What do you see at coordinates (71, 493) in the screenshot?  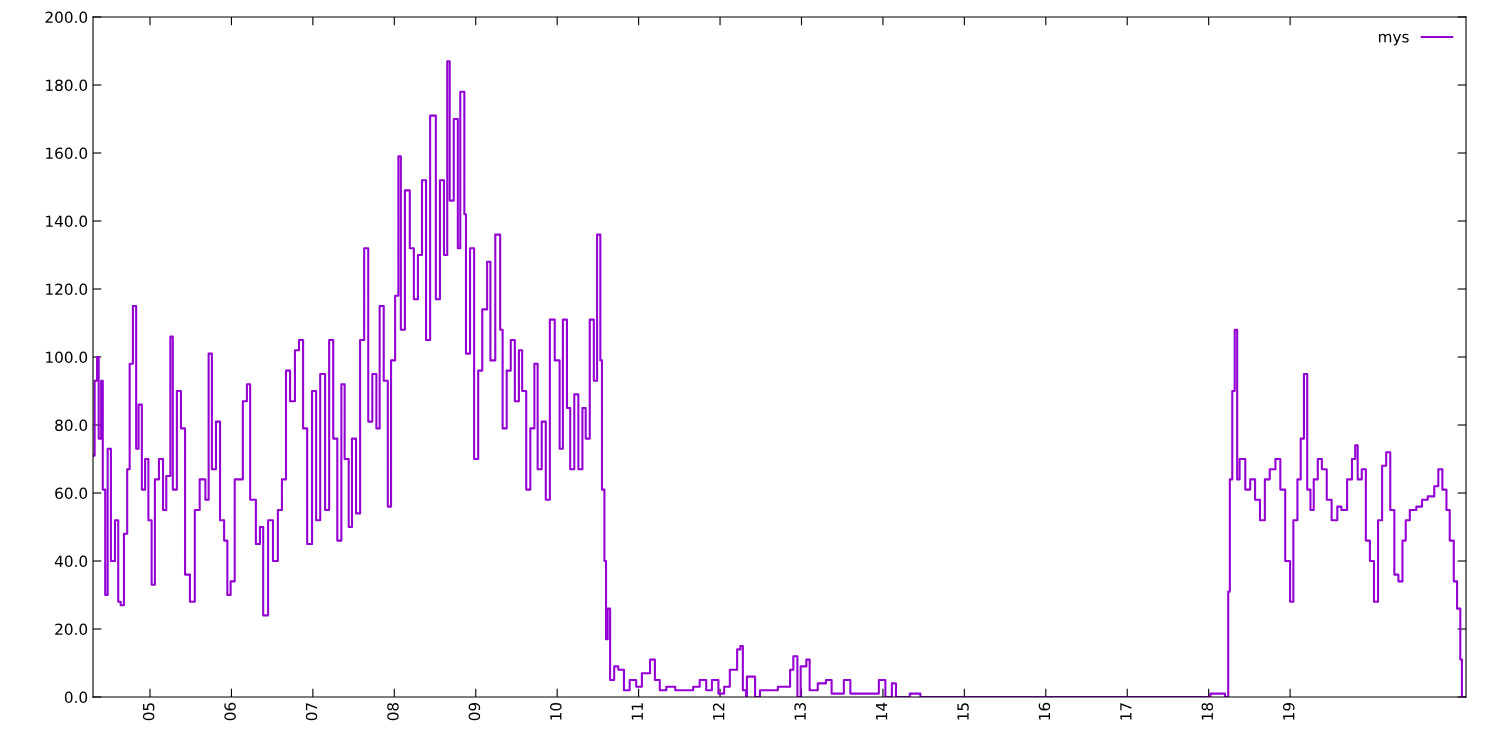 I see `y-tick-label: 60.0` at bounding box center [71, 493].